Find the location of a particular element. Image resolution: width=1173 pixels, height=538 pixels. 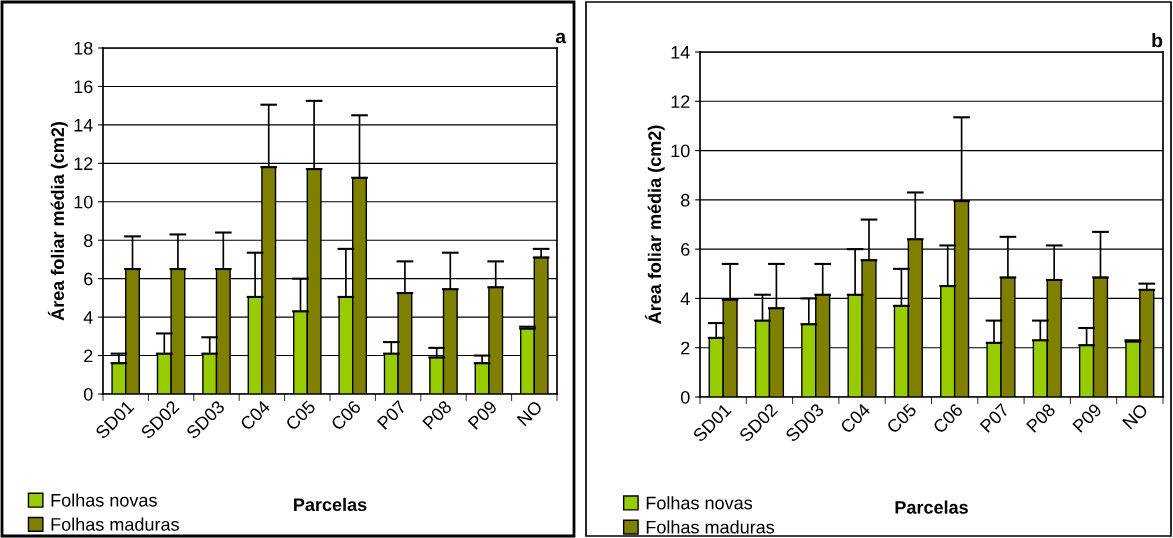

chart-title: a is located at coordinates (561, 38).